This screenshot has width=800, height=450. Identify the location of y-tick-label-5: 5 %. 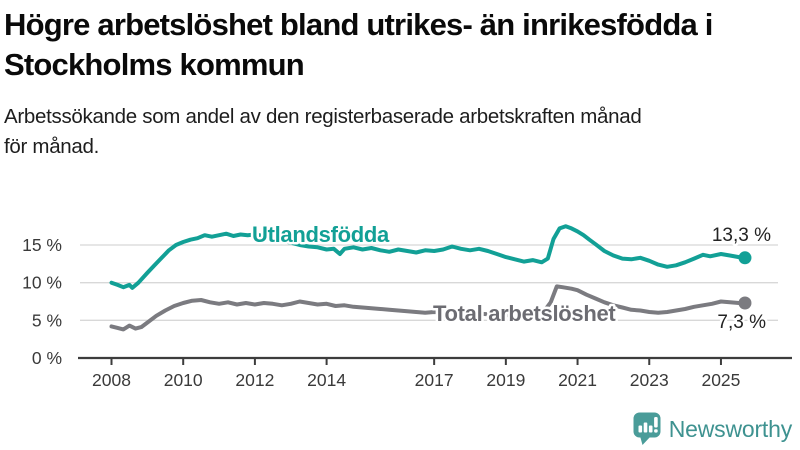
(47, 320).